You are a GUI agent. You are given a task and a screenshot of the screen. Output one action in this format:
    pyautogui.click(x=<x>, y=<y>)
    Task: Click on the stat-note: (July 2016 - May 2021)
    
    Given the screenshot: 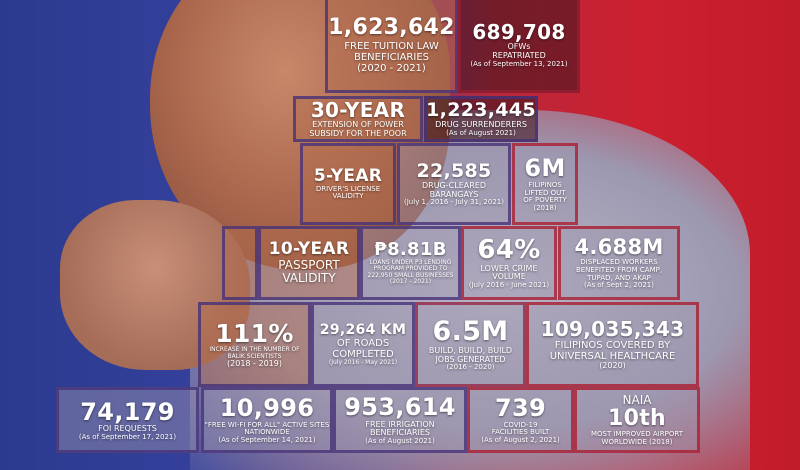 What is the action you would take?
    pyautogui.click(x=363, y=362)
    